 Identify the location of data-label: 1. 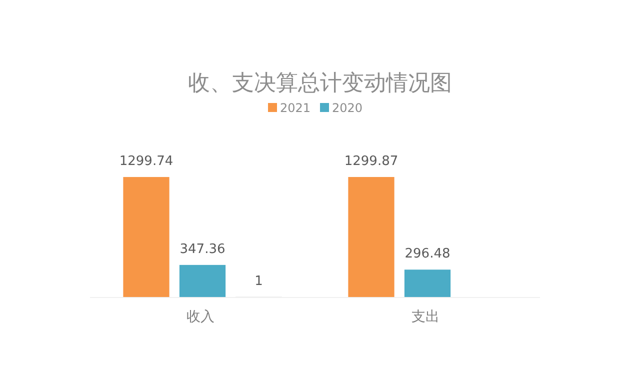
(258, 281).